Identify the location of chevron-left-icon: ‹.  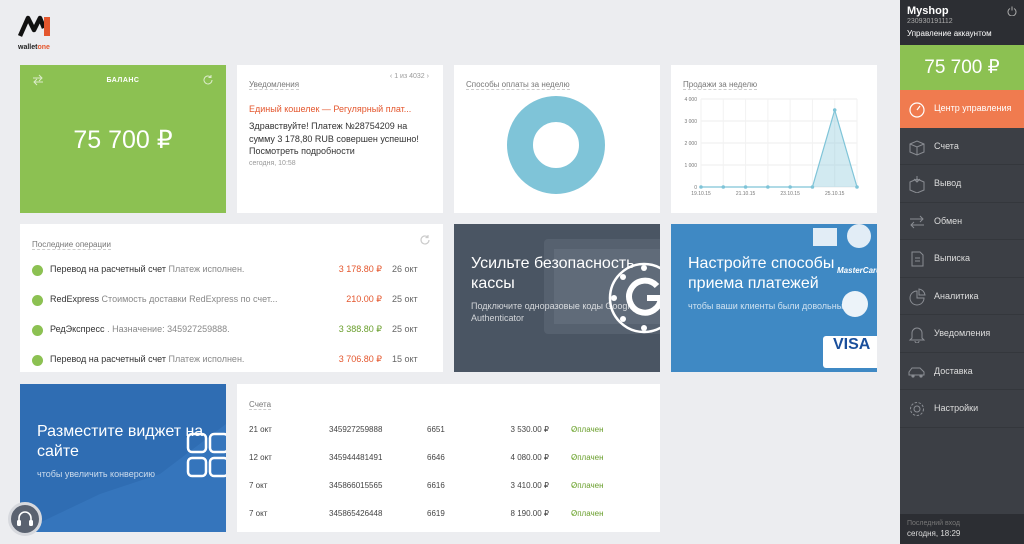
(391, 76).